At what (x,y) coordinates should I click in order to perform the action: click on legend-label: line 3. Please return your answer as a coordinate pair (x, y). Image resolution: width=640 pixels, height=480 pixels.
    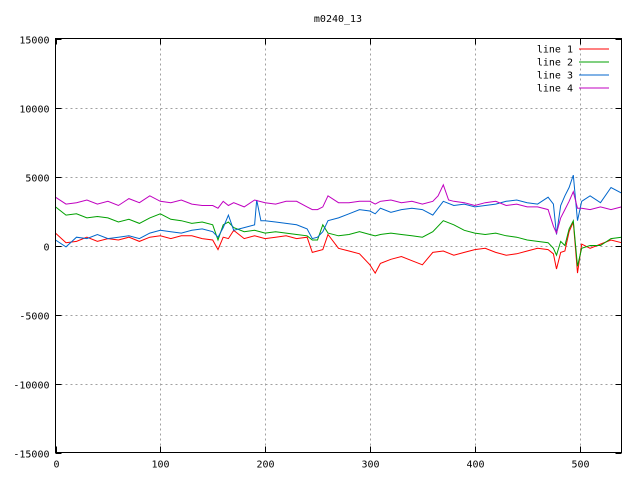
    Looking at the image, I should click on (555, 76).